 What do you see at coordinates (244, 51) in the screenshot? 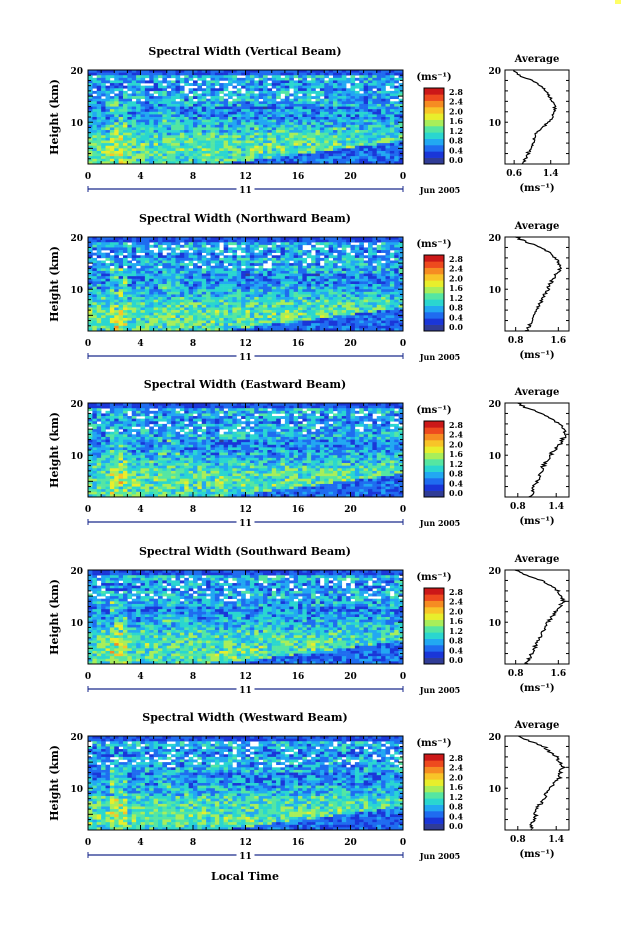
I see `panel-title: Spectral Width (Vertical Beam)` at bounding box center [244, 51].